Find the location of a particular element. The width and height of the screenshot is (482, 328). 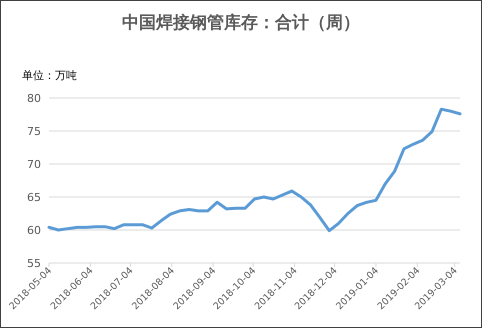

y-tick-label: 70 is located at coordinates (34, 164).